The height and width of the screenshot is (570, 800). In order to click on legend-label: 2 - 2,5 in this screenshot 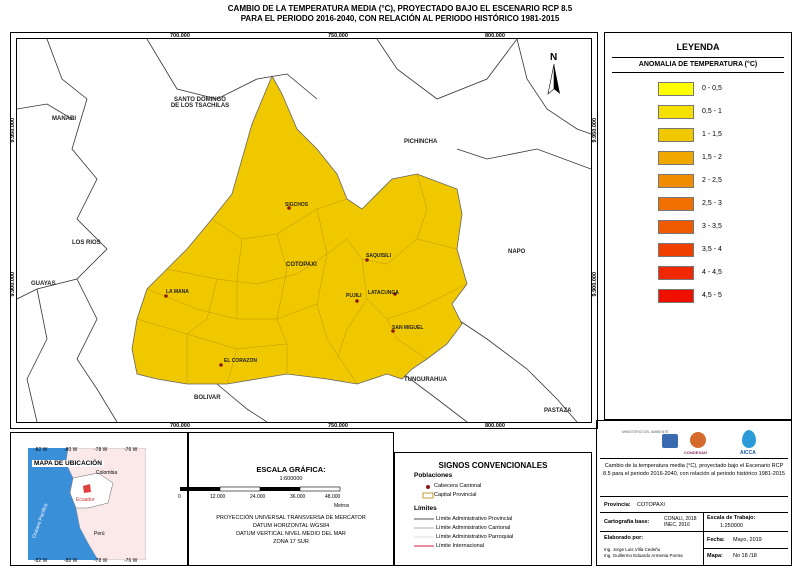, I will do `click(712, 180)`.